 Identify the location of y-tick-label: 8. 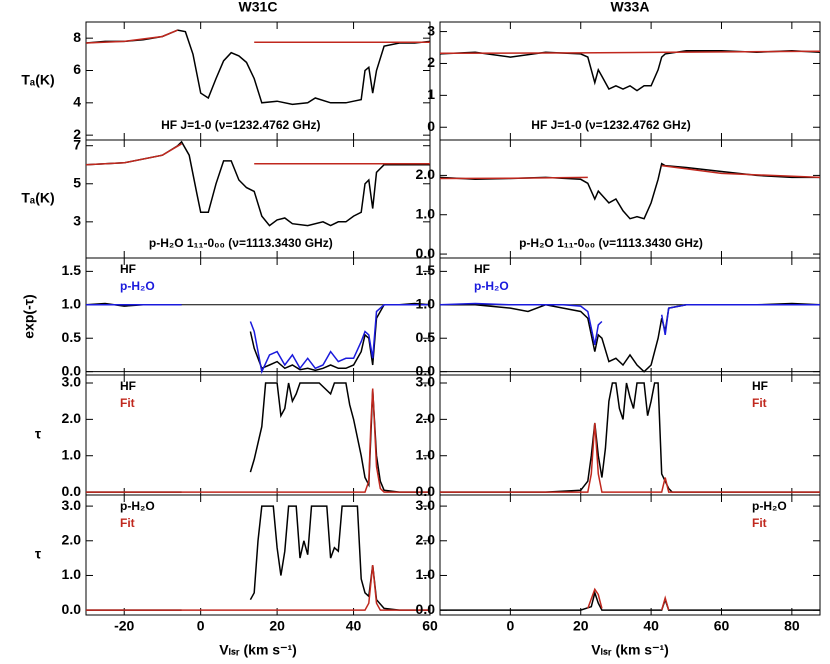
(77, 37).